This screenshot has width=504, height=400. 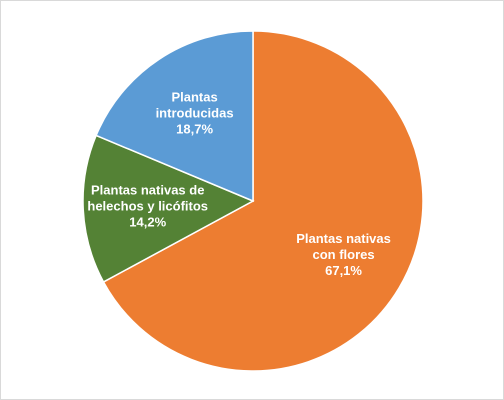 I want to click on slice-label-2: Plantas introducidas 18,7%, so click(x=195, y=112).